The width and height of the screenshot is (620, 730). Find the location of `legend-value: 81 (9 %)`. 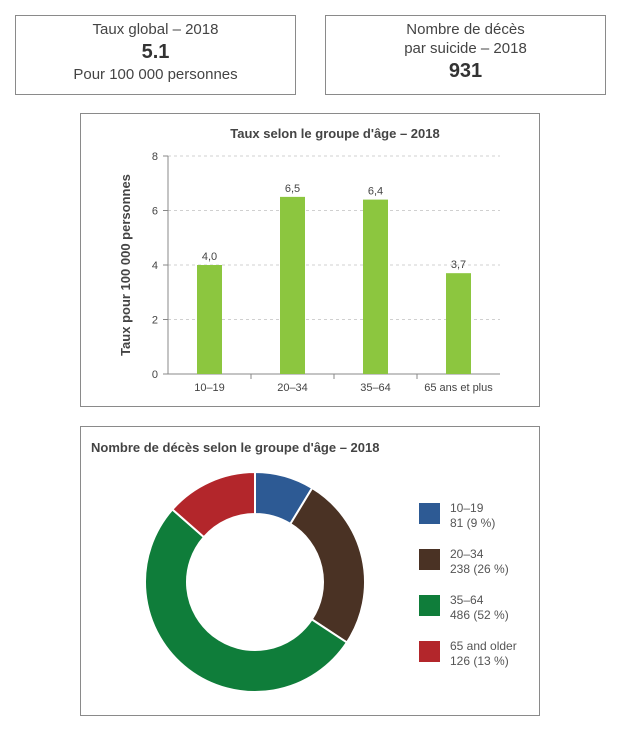

legend-value: 81 (9 %) is located at coordinates (472, 523).